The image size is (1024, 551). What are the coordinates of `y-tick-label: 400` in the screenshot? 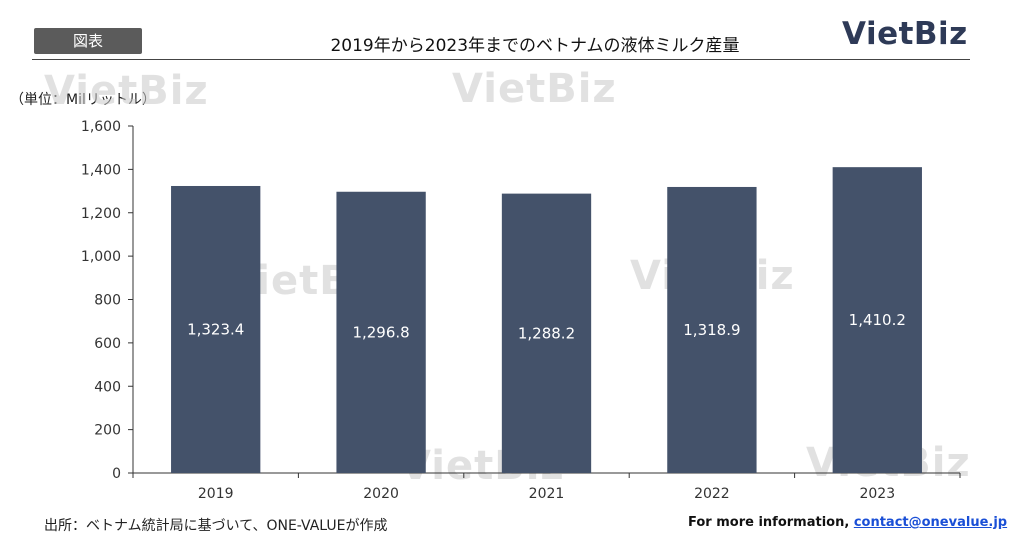 It's located at (107, 387).